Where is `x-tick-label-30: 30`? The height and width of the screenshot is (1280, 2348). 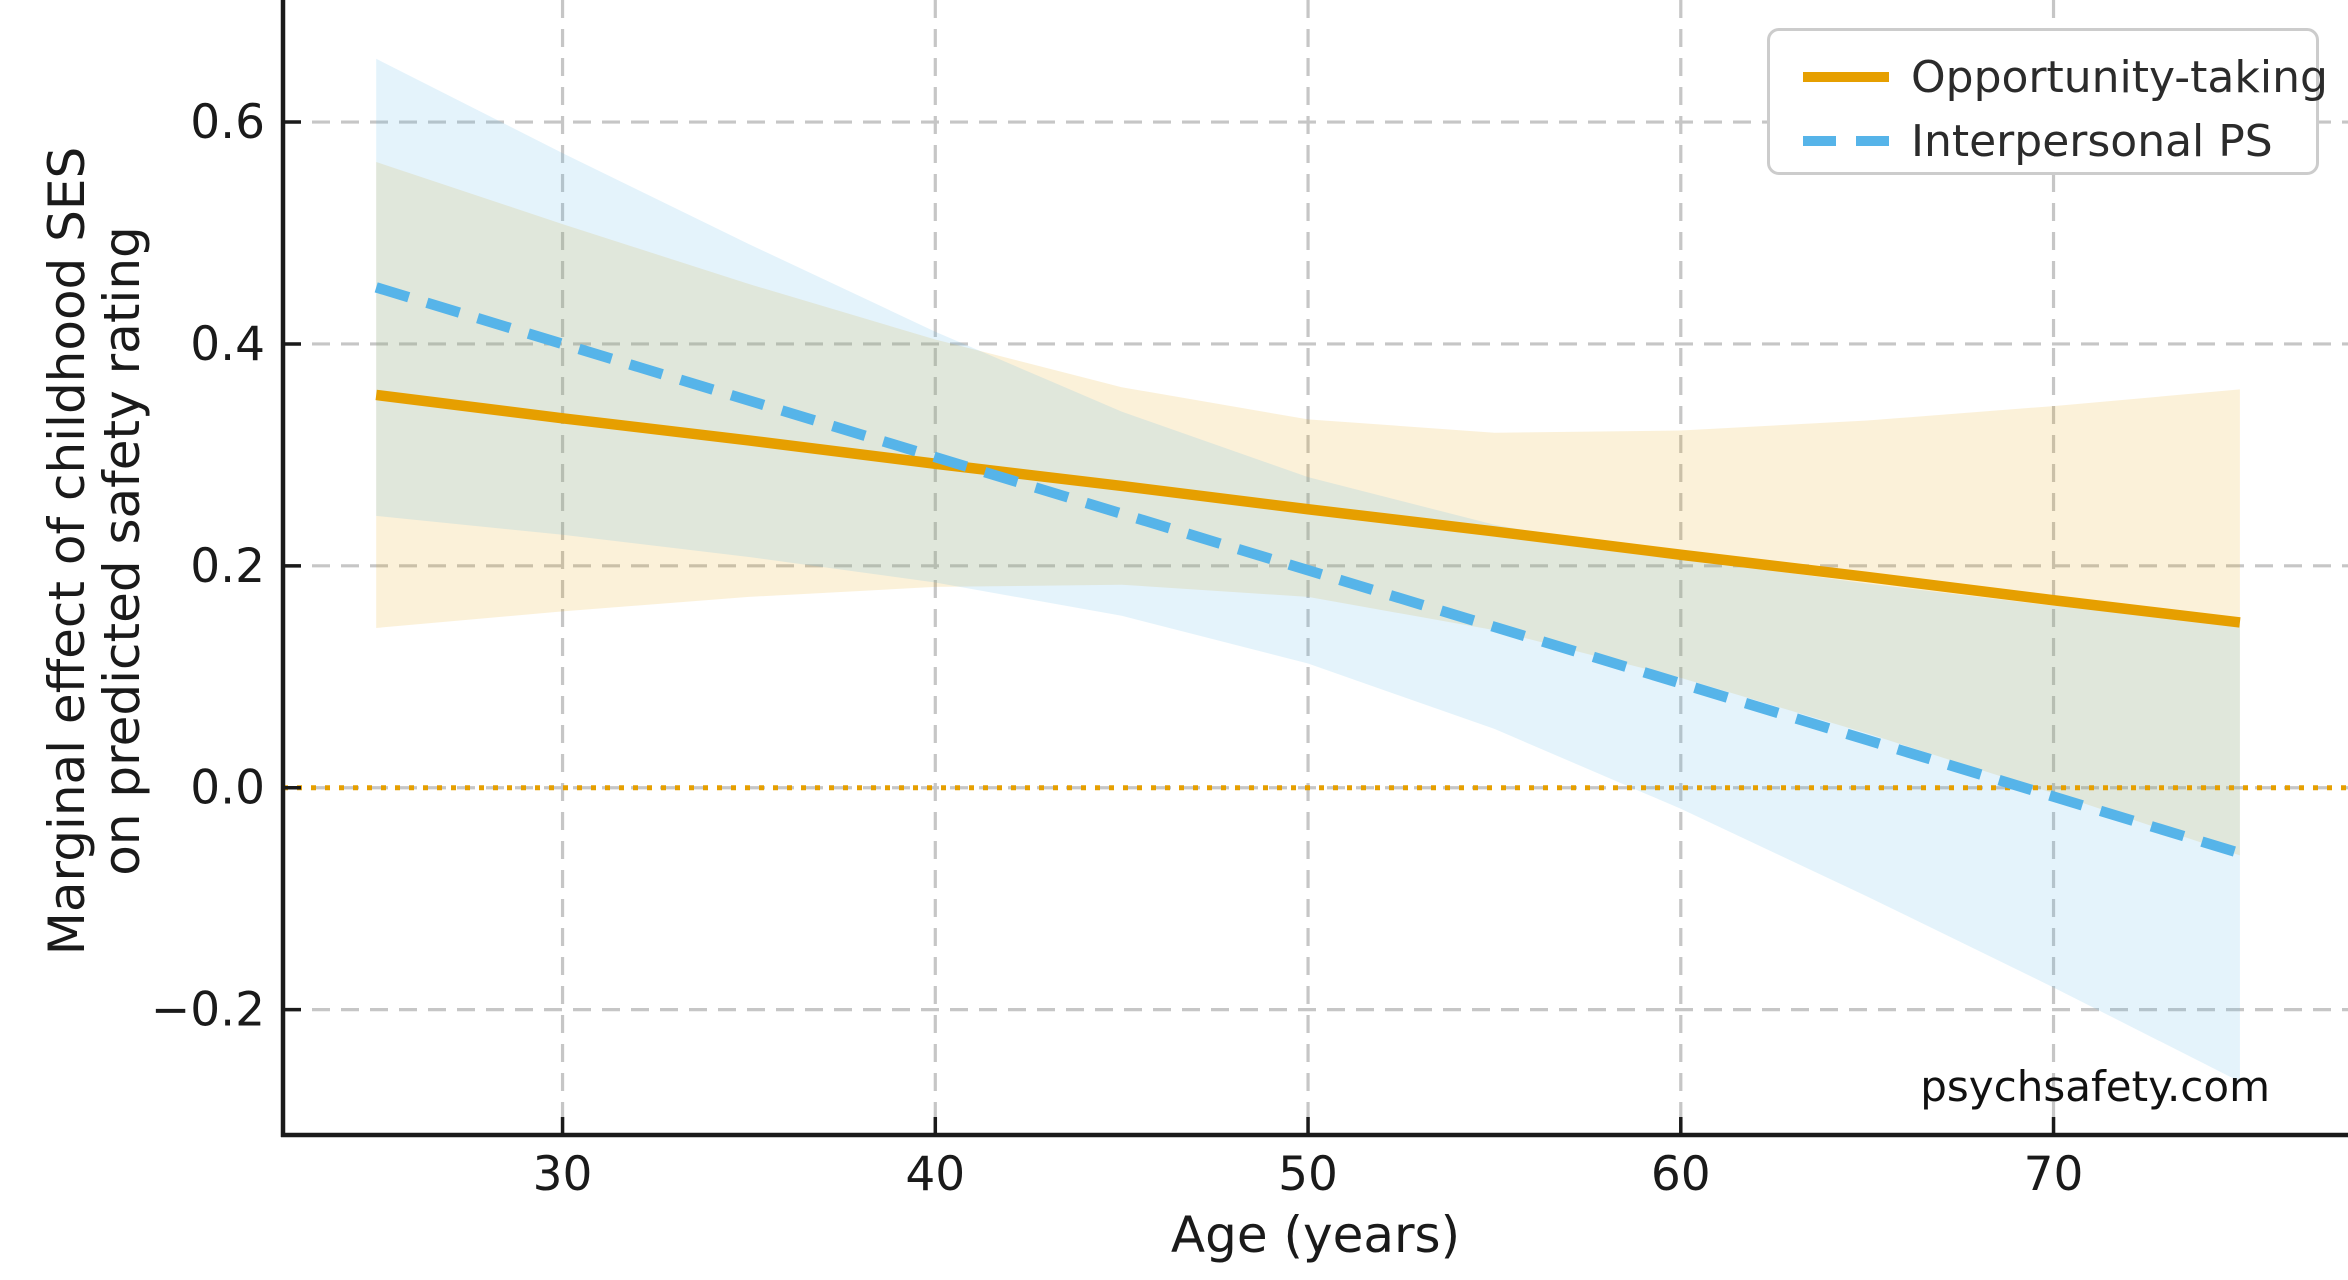
x-tick-label-30: 30 is located at coordinates (563, 1174).